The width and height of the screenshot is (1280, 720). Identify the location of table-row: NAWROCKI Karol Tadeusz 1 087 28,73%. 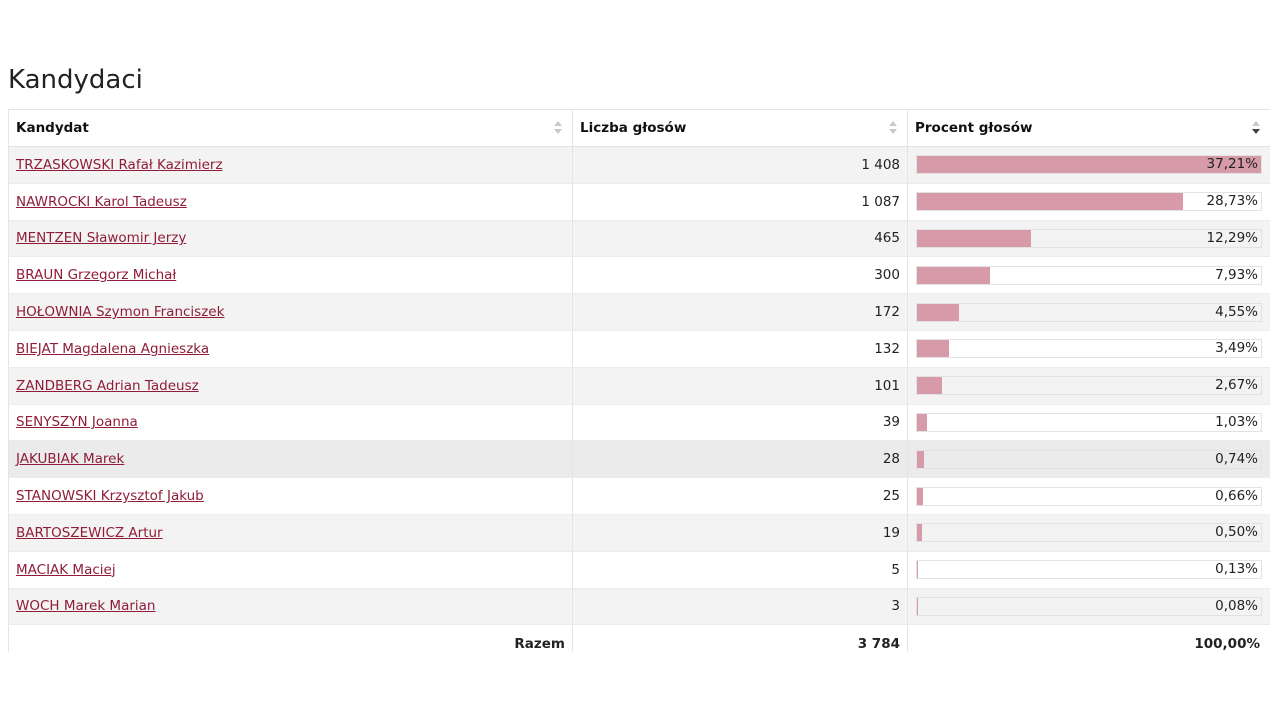
(639, 202).